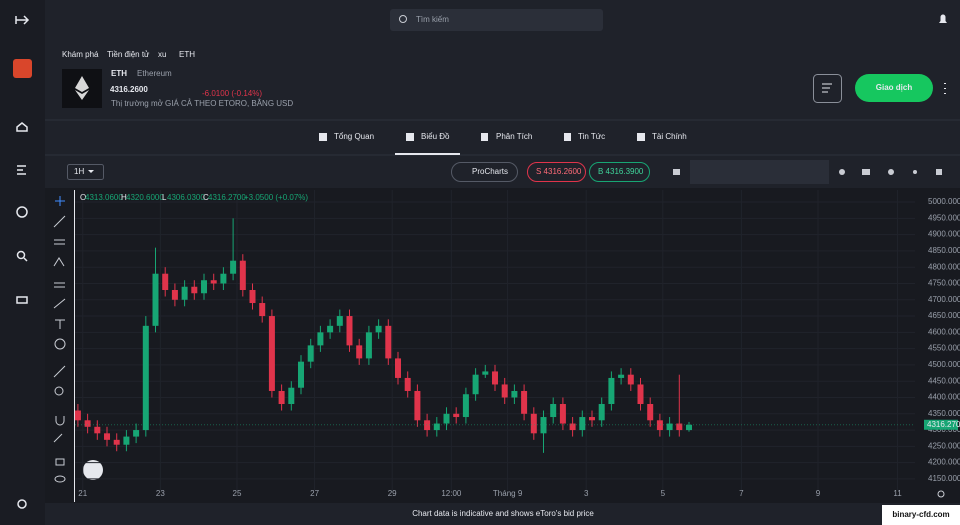 The height and width of the screenshot is (525, 960). What do you see at coordinates (944, 266) in the screenshot?
I see `y-tick-label: 4800.0000` at bounding box center [944, 266].